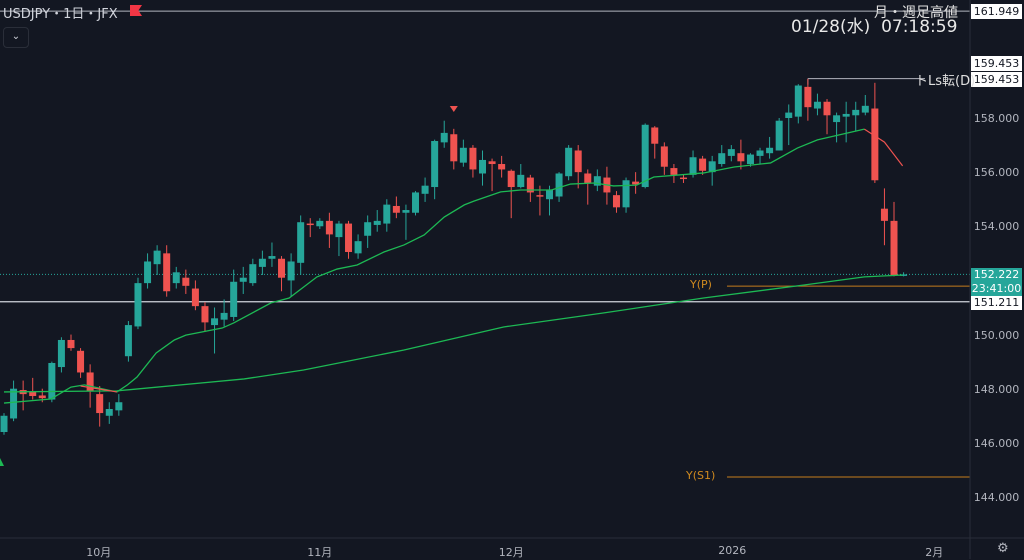  What do you see at coordinates (996, 227) in the screenshot?
I see `y-tick-label: 154.000` at bounding box center [996, 227].